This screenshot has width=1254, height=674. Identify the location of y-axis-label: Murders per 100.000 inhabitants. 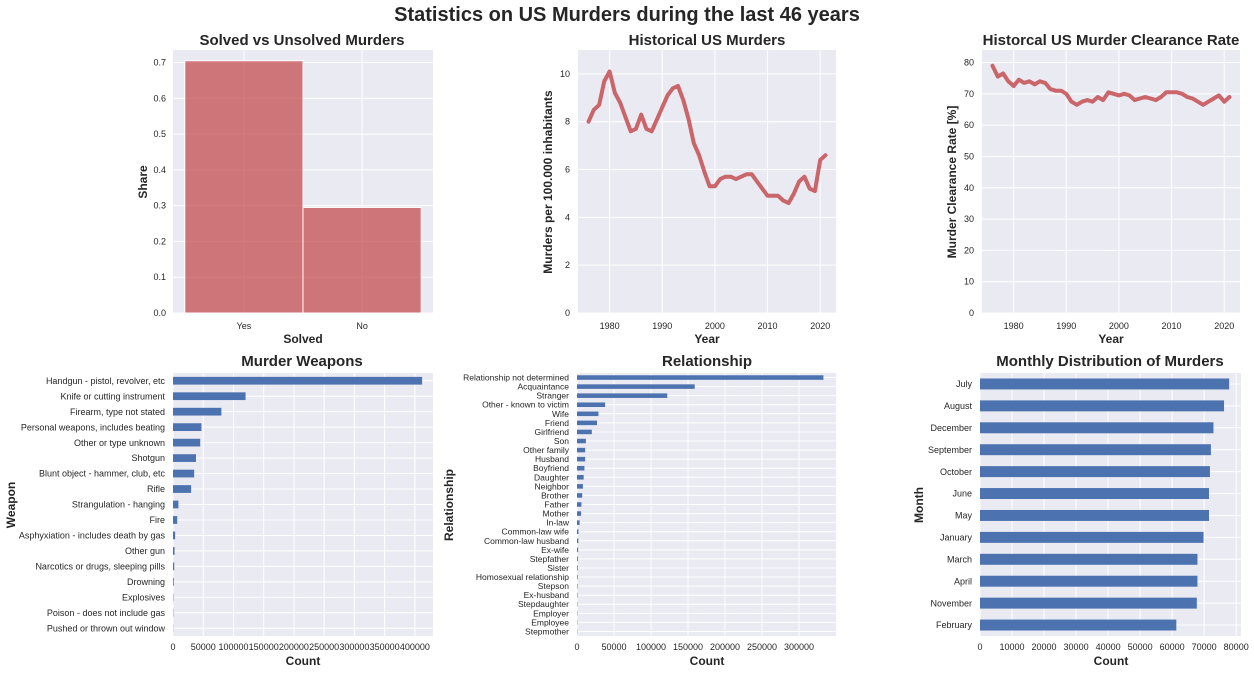
(548, 182).